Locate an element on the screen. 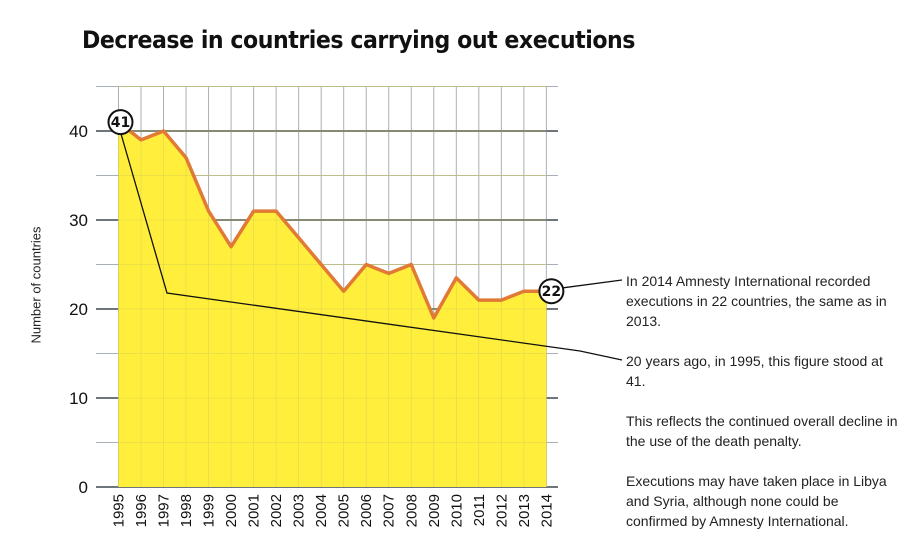  callout-line-2014 is located at coordinates (591, 284).